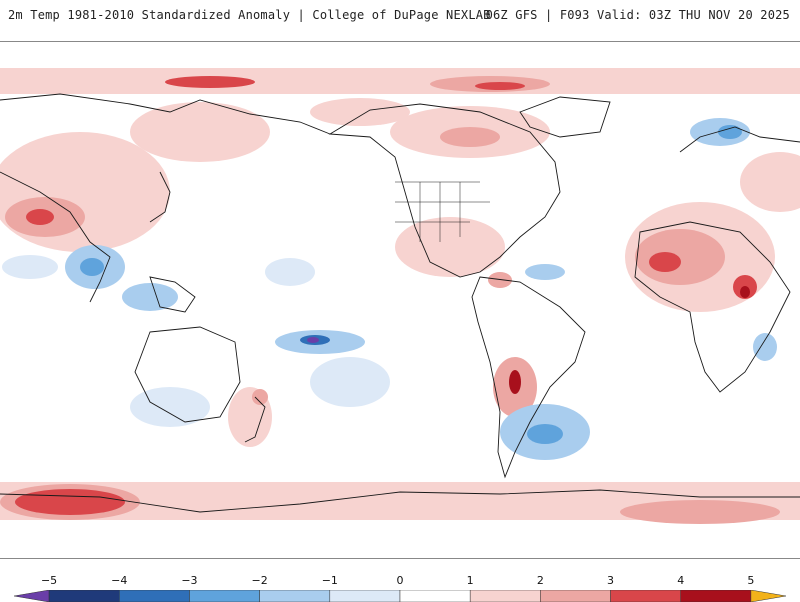 The width and height of the screenshot is (800, 602). What do you see at coordinates (450, 247) in the screenshot?
I see `southern-us-warm` at bounding box center [450, 247].